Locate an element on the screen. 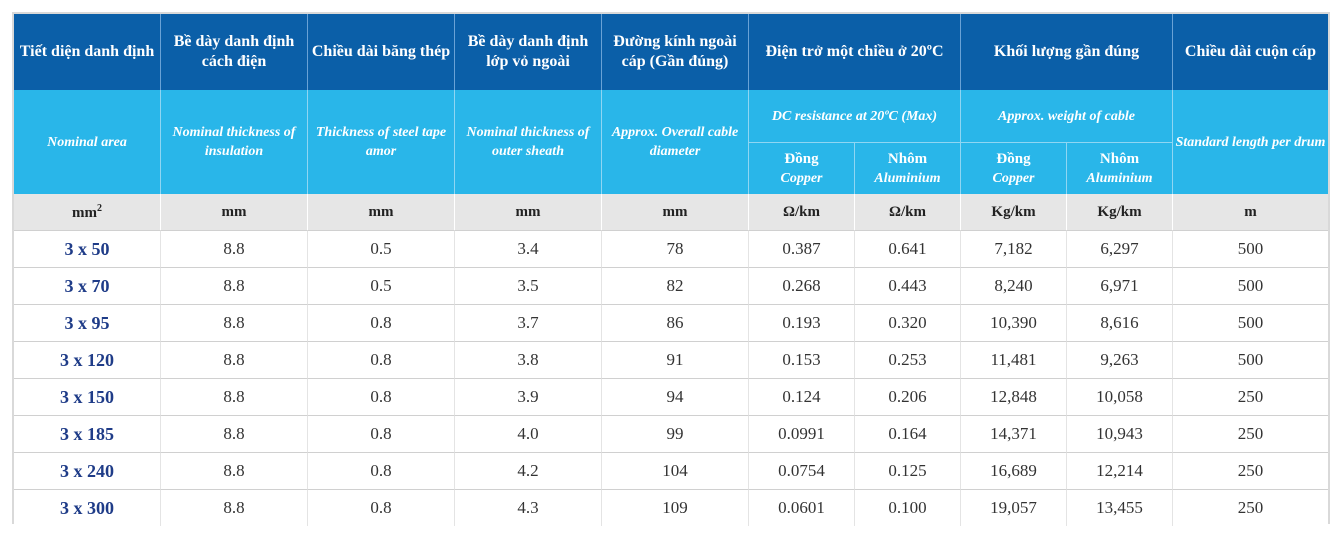  cell-wt-aluminium: 9,263 is located at coordinates (1120, 359).